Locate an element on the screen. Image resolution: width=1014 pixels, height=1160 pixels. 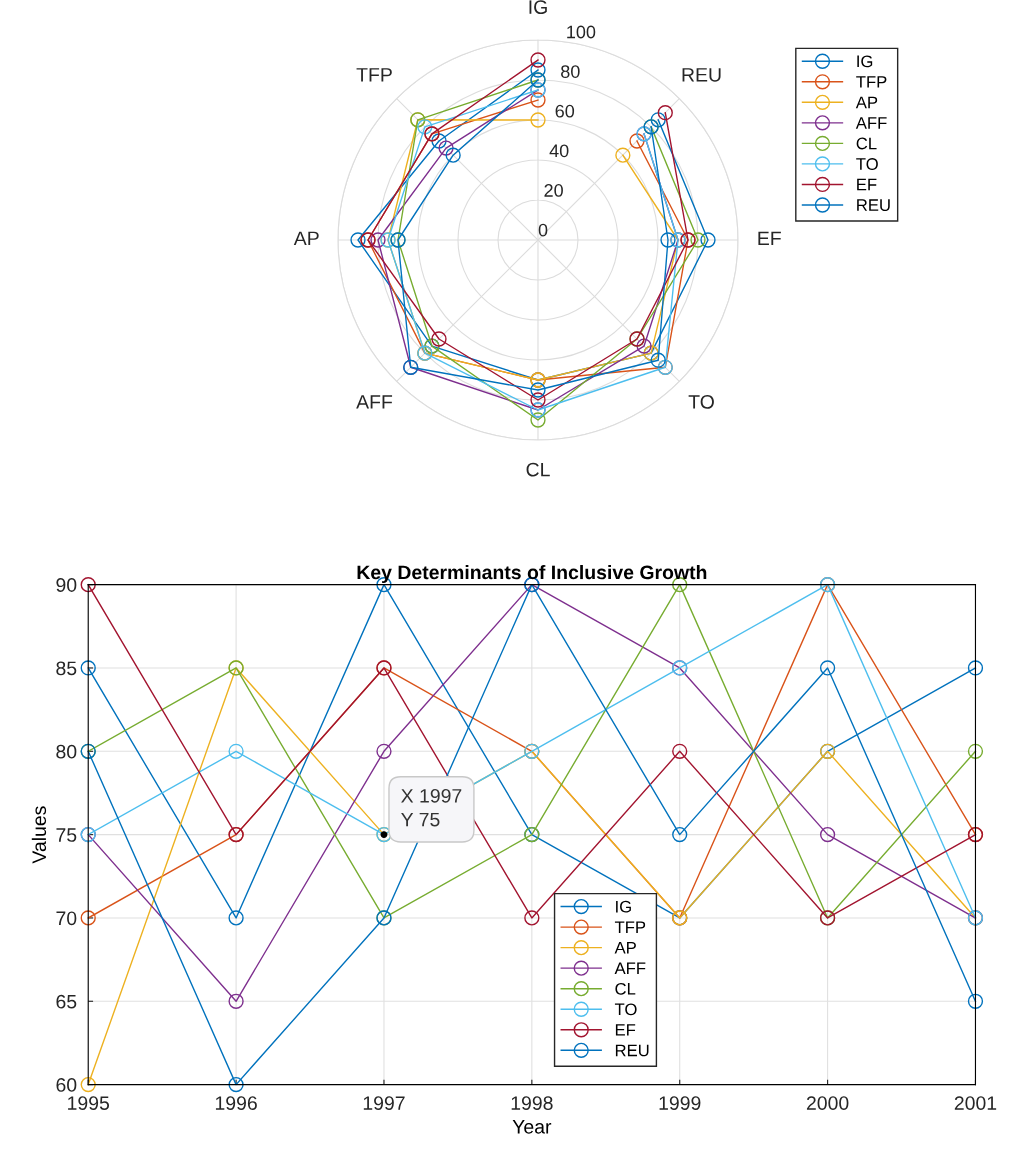
spoke-label: IG is located at coordinates (538, 7).